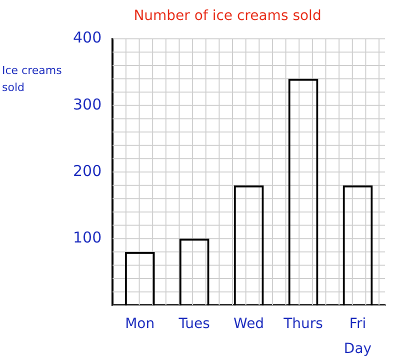 Image resolution: width=393 pixels, height=364 pixels. I want to click on chart-title: Number of ice creams sold, so click(228, 16).